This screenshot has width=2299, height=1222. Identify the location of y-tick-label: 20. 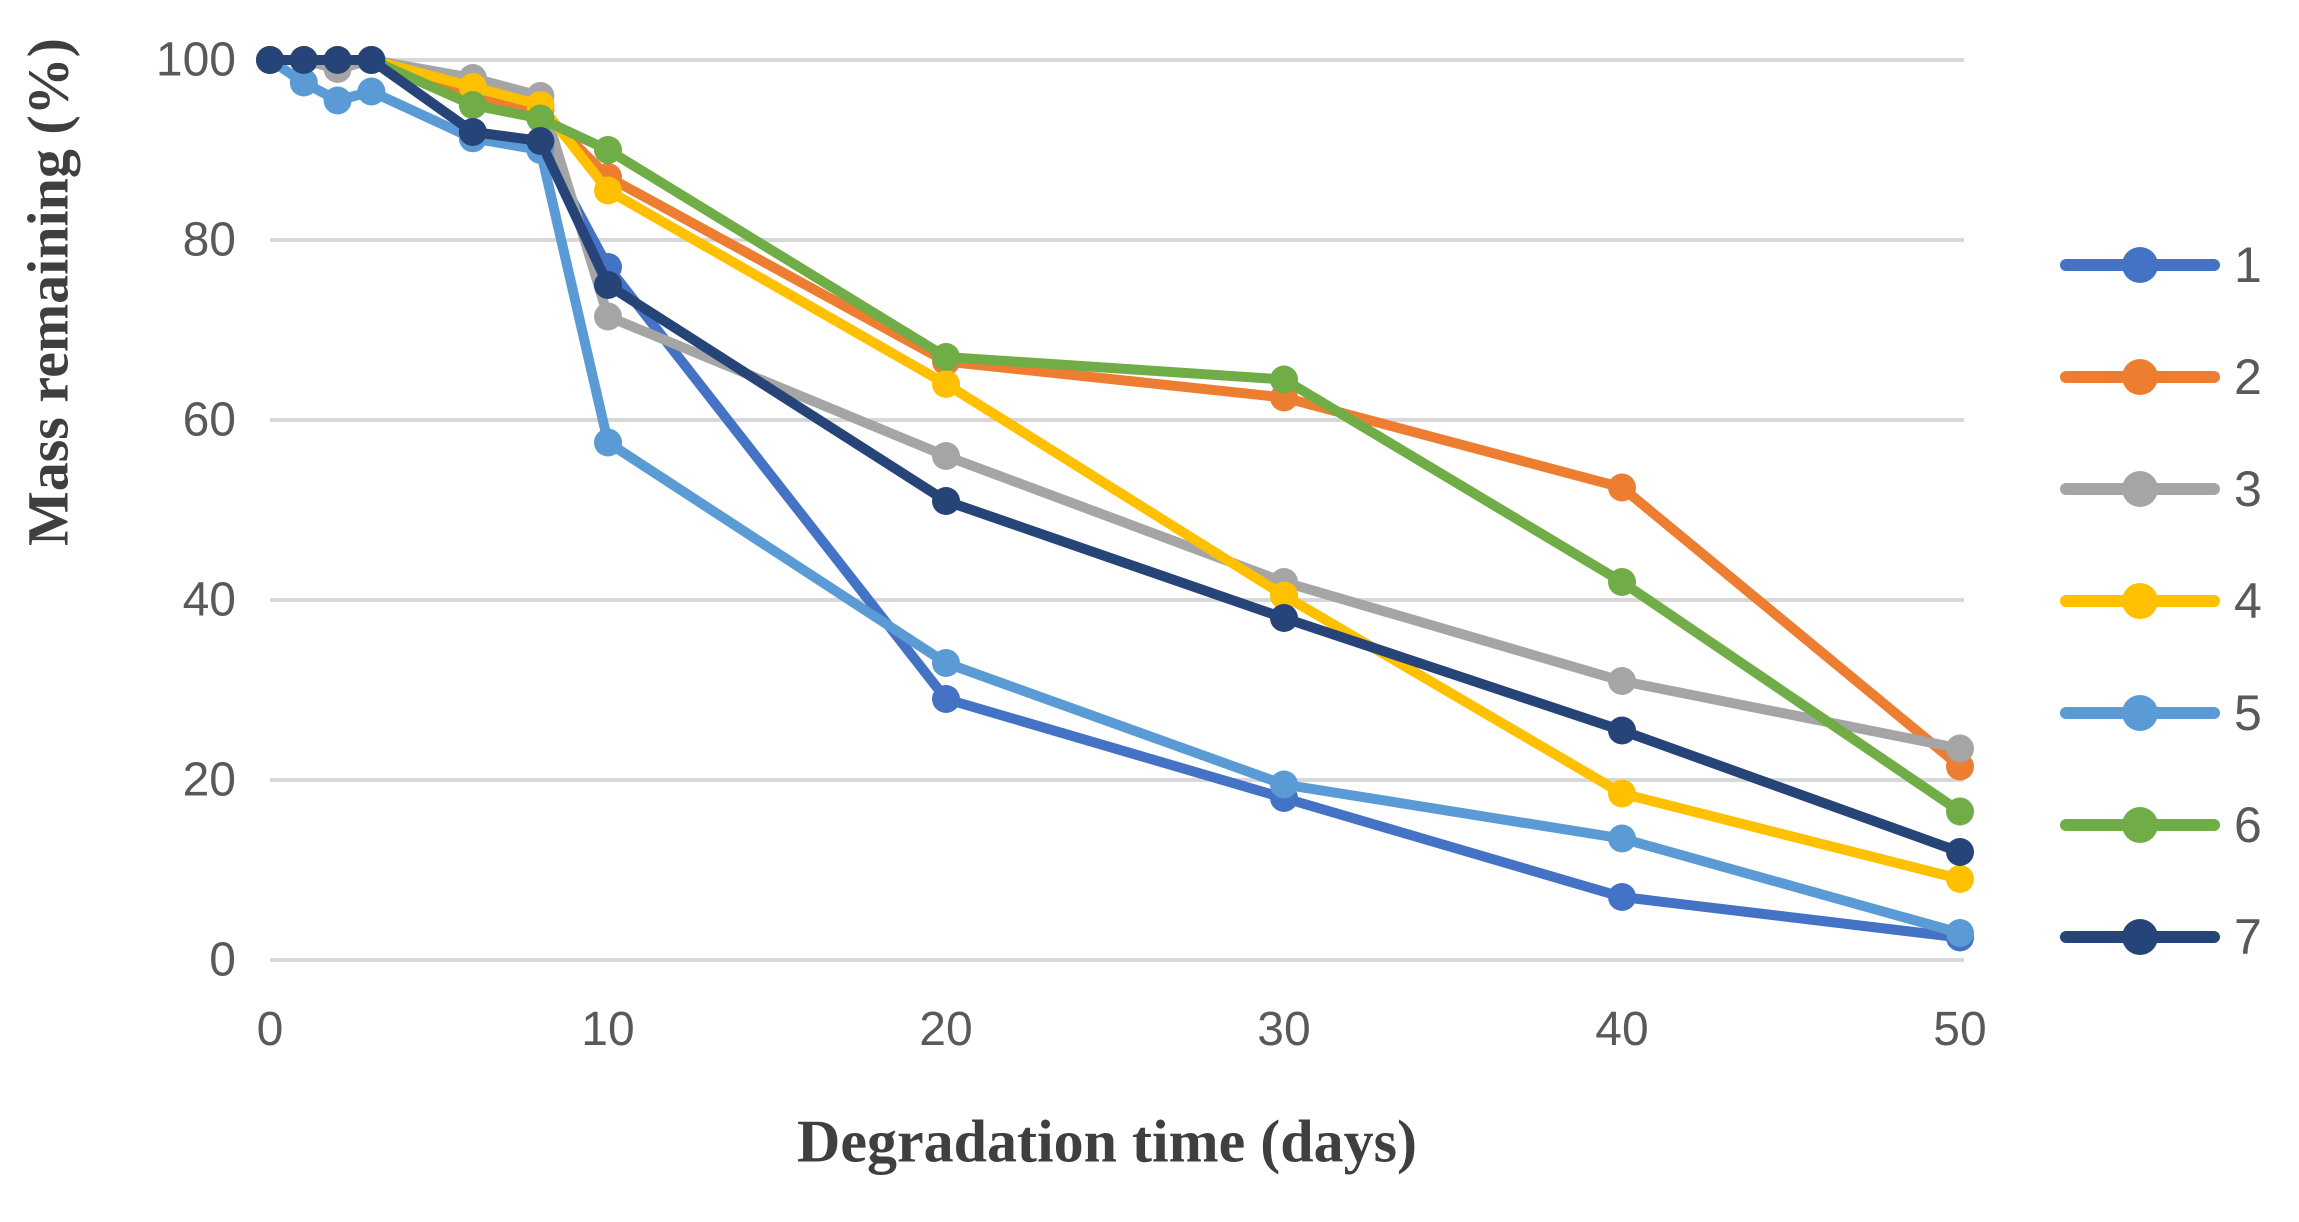
(209, 780).